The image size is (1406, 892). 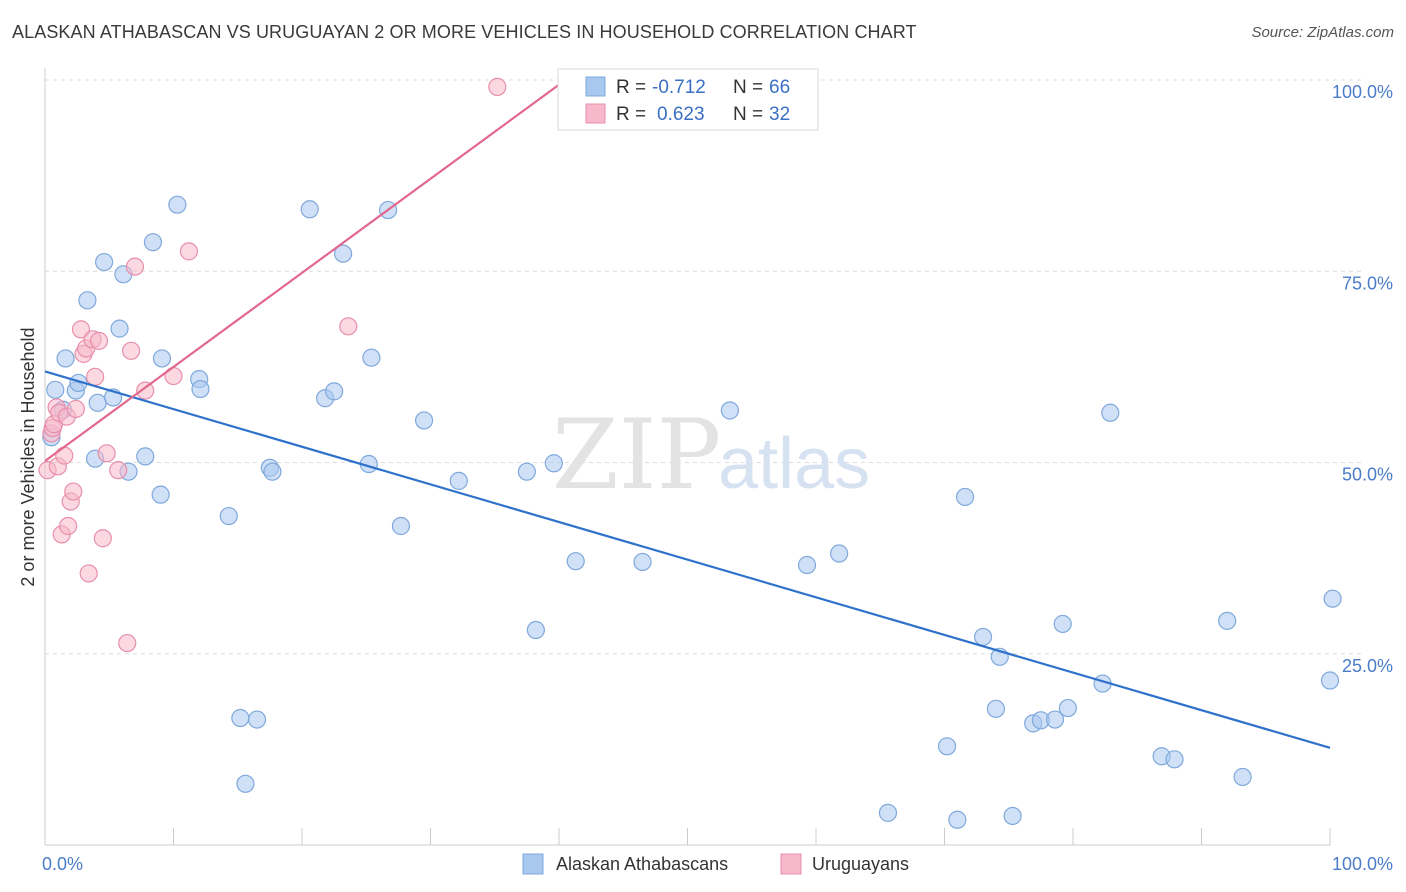 I want to click on stats-legend: R = -0.712 N = 66 R = 0.623 N = 32, so click(x=688, y=99).